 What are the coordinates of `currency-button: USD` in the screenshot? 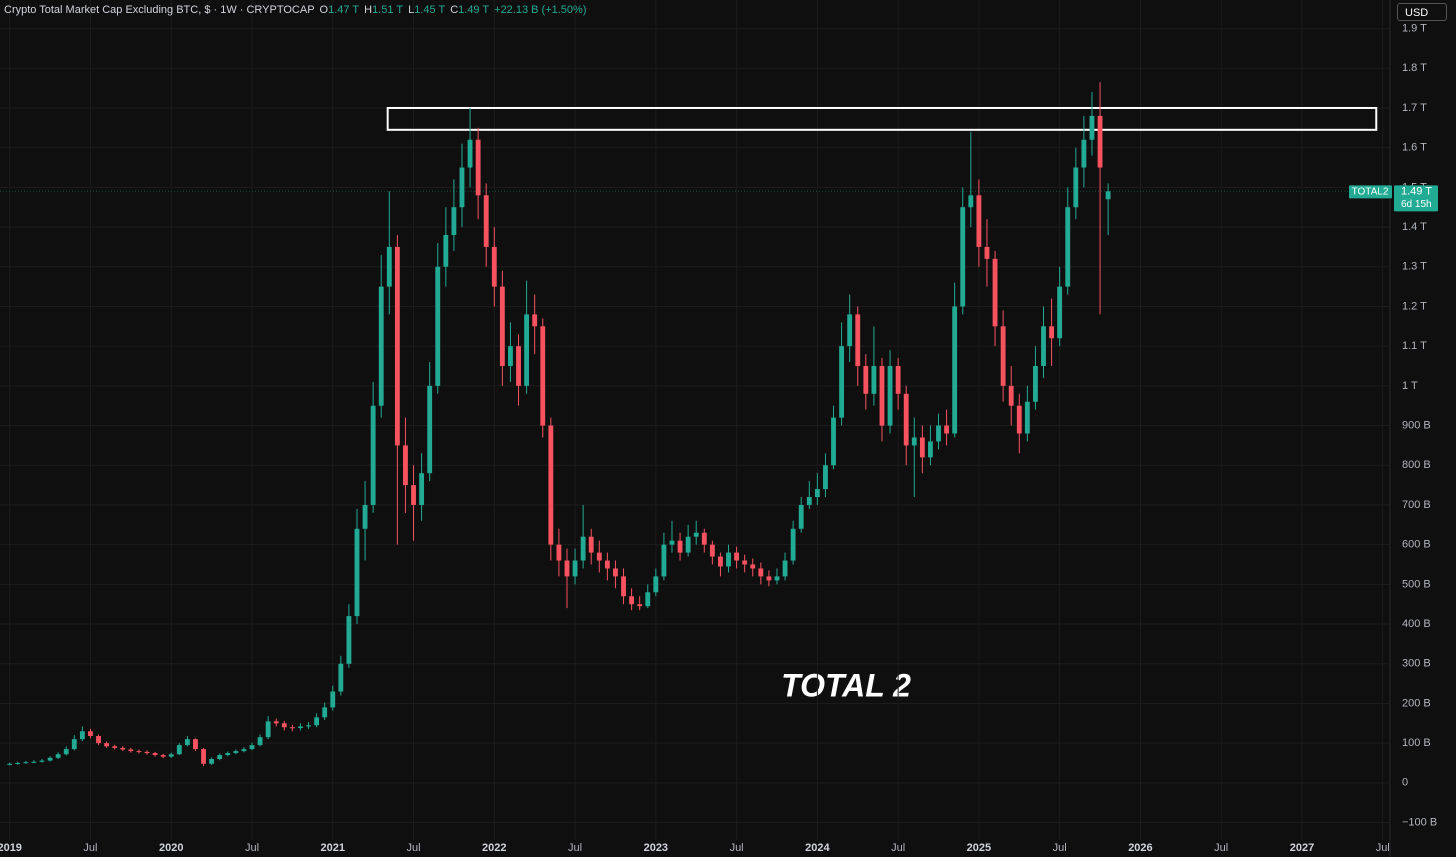 It's located at (1422, 12).